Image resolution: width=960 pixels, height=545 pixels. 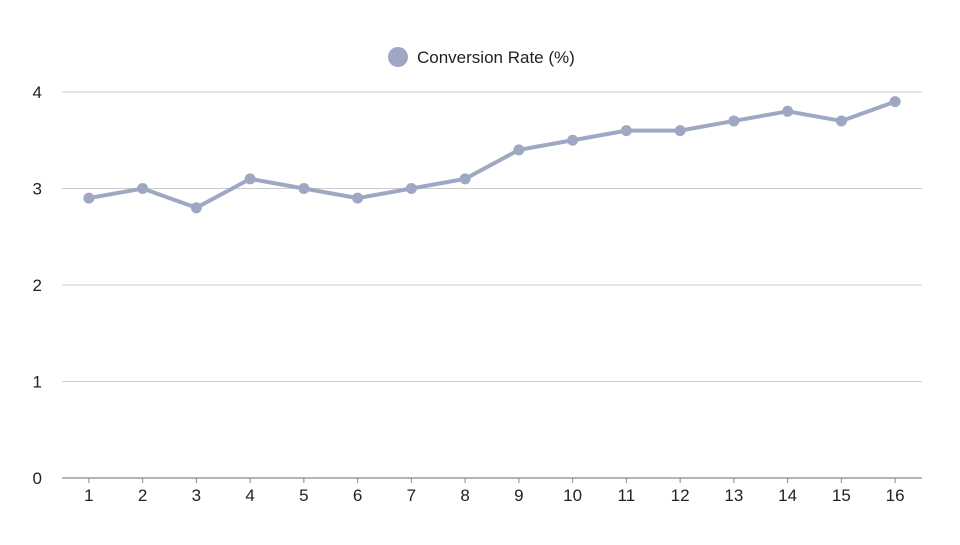 I want to click on y-axis: 0 1 2 3 4, so click(x=37, y=285).